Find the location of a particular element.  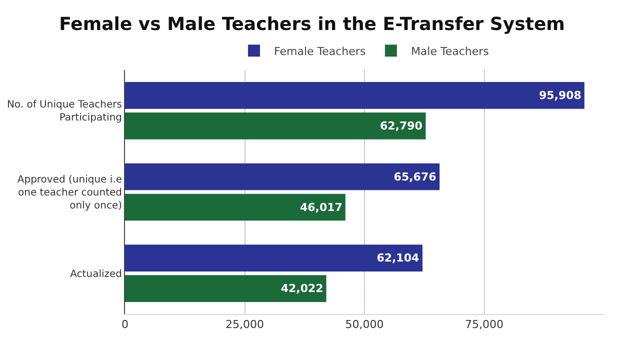

data-label: 62,104 is located at coordinates (398, 258).